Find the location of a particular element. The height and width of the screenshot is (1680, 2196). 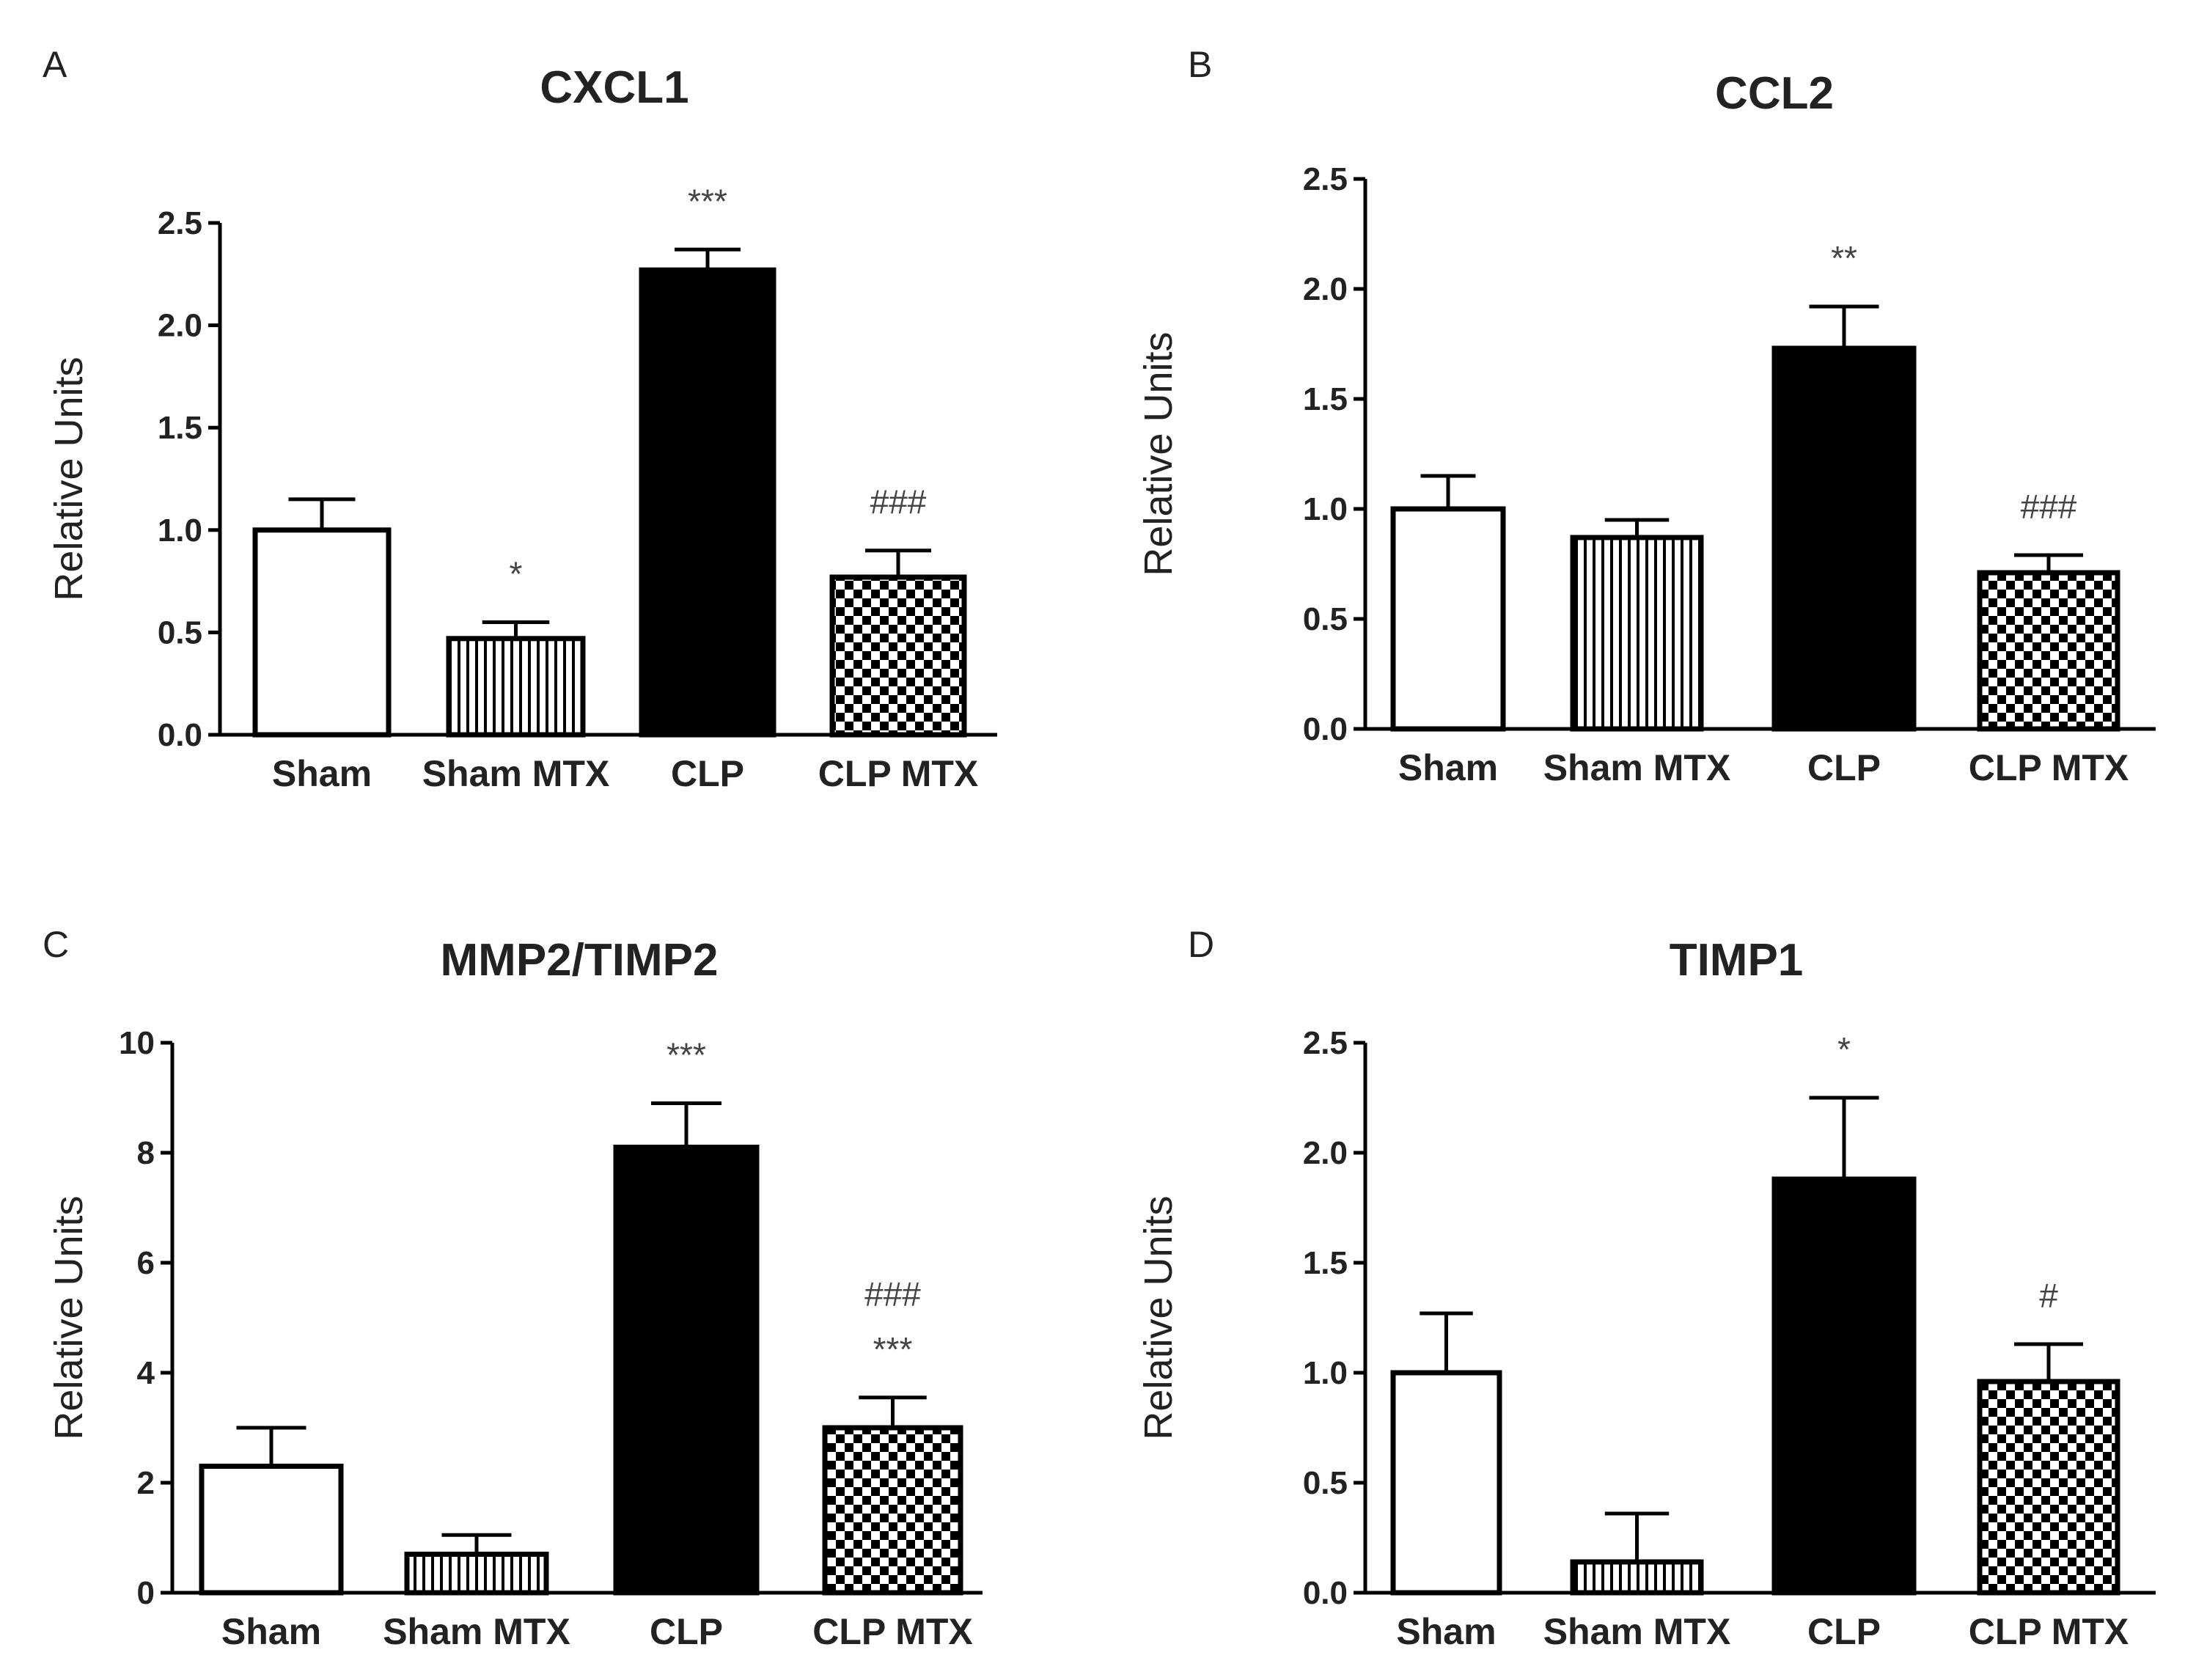

chart-title: CXCL1 is located at coordinates (614, 88).